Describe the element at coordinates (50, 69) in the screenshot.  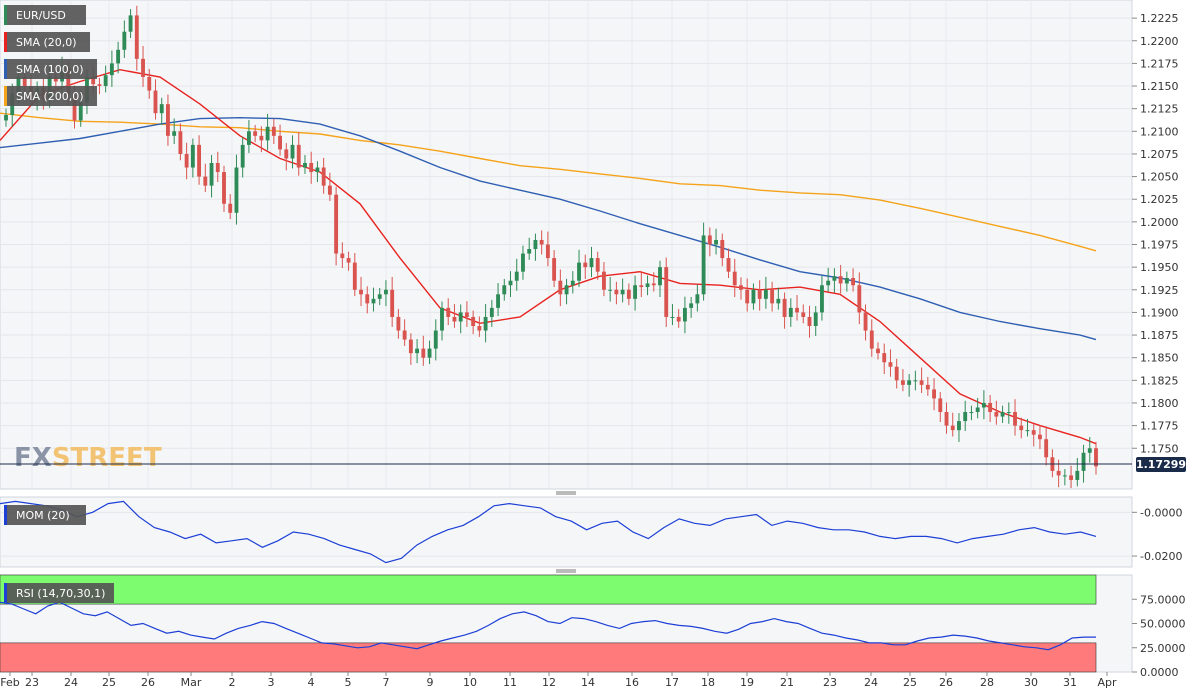
I see `legend-sma-100: SMA (100,0)` at that location.